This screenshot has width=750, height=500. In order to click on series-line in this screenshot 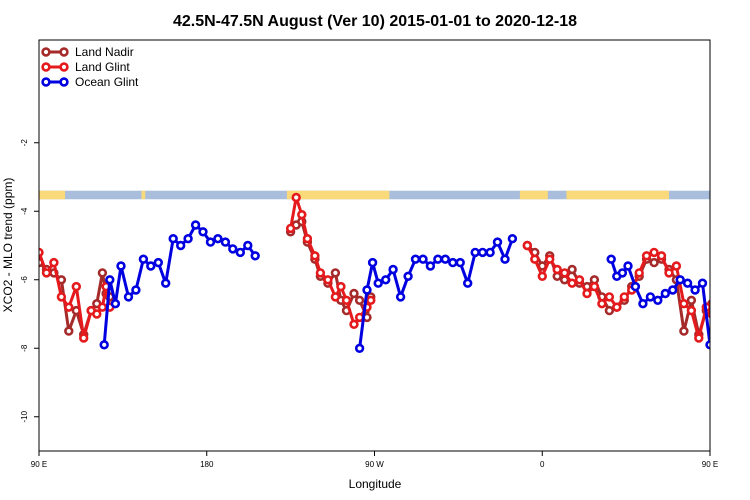, I will do `click(179, 284)`.